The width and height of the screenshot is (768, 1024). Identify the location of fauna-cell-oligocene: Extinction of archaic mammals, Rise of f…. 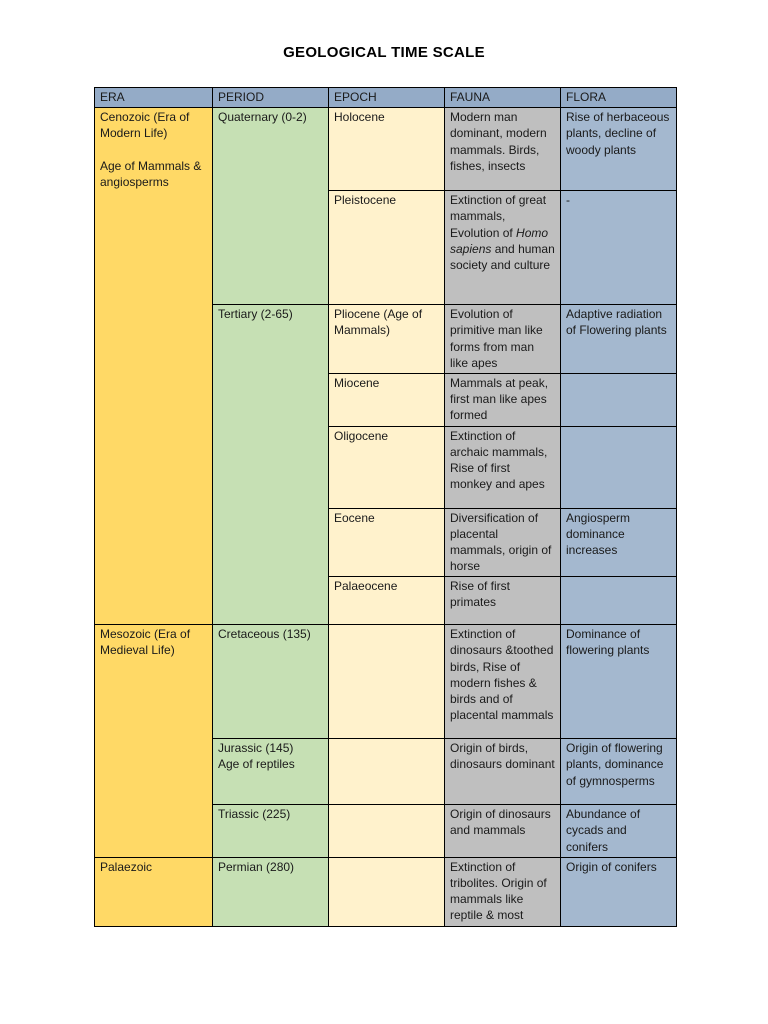
(502, 467).